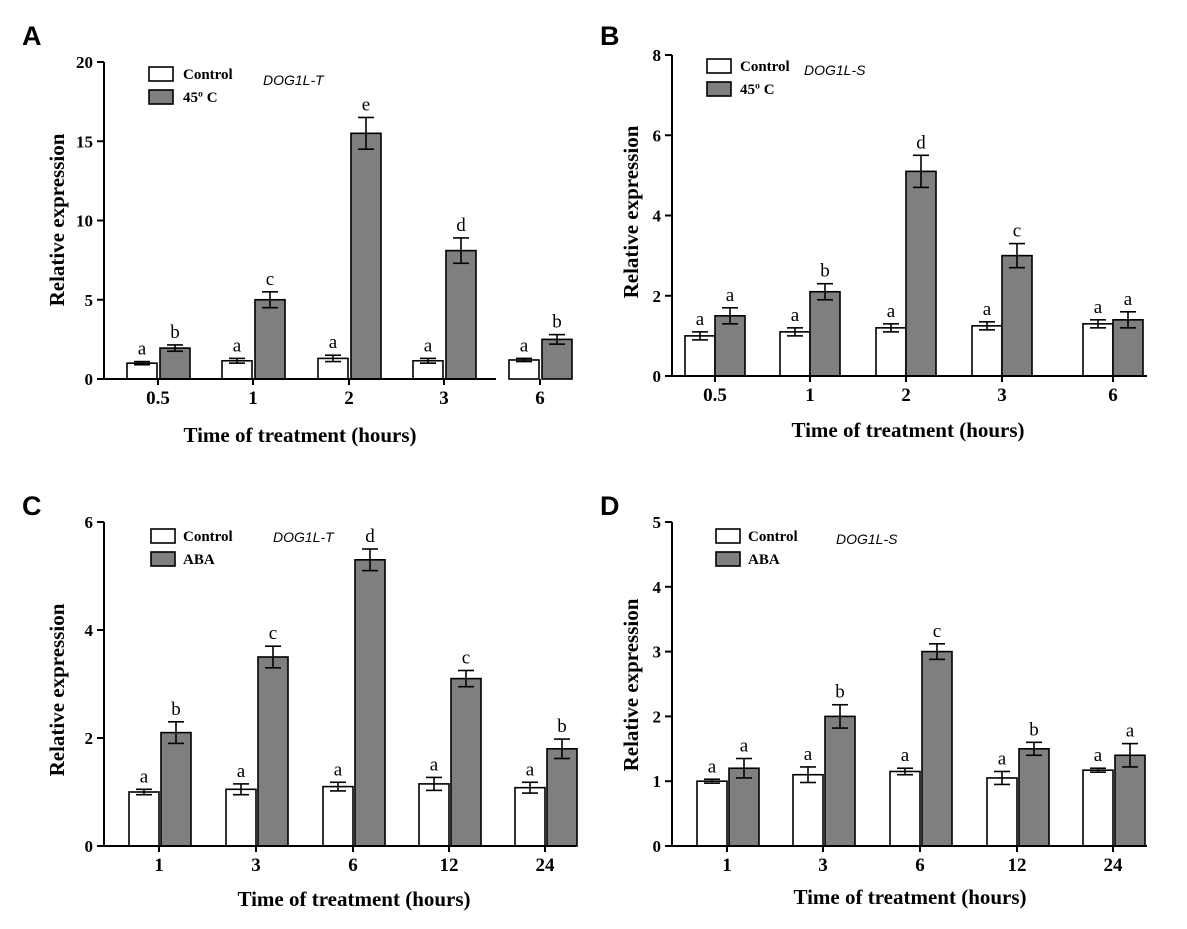  What do you see at coordinates (1114, 865) in the screenshot?
I see `x-tick-label: 24` at bounding box center [1114, 865].